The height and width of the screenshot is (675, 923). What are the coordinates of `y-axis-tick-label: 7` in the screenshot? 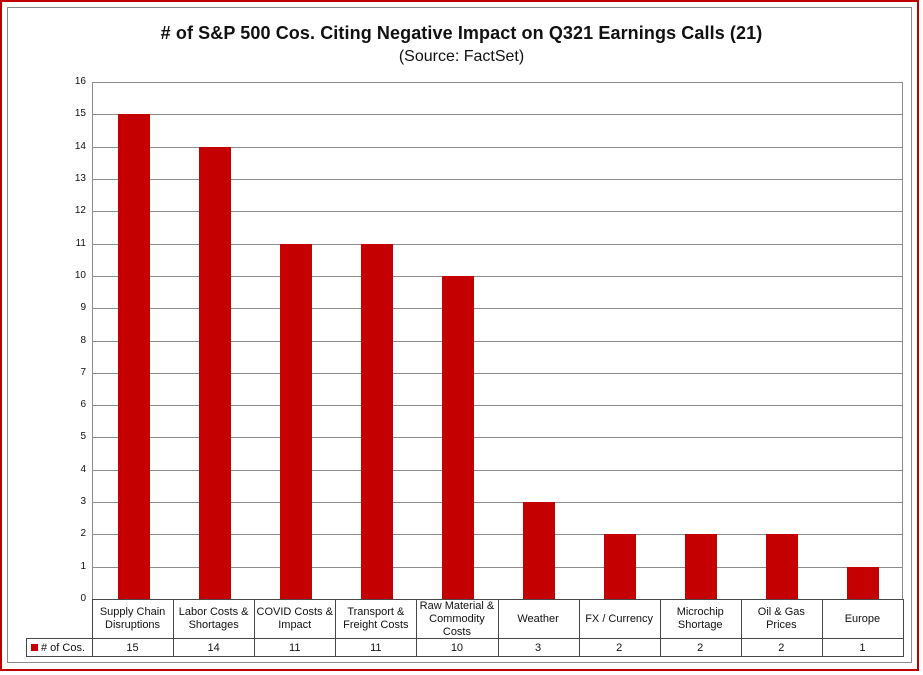 It's located at (83, 372).